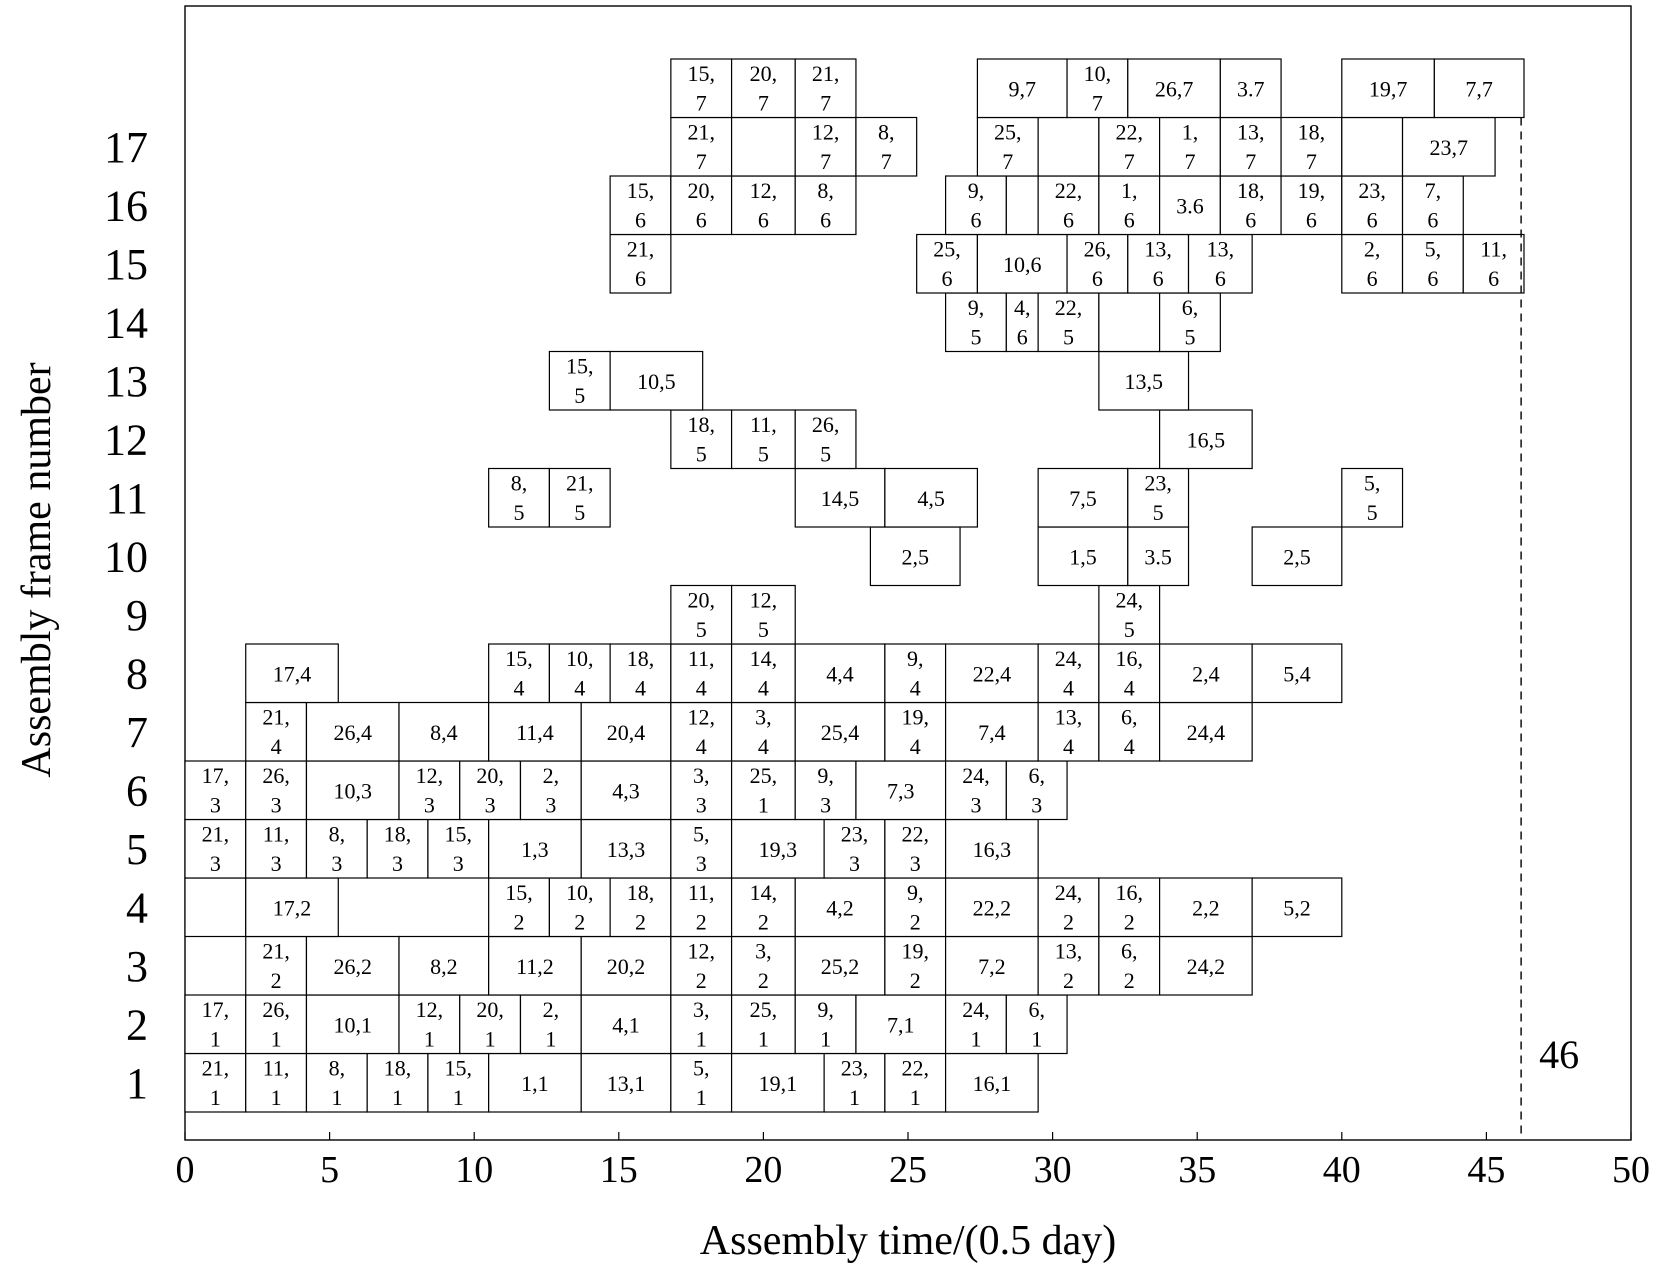 The width and height of the screenshot is (1654, 1269). I want to click on reference-line-label: 46, so click(1559, 1054).